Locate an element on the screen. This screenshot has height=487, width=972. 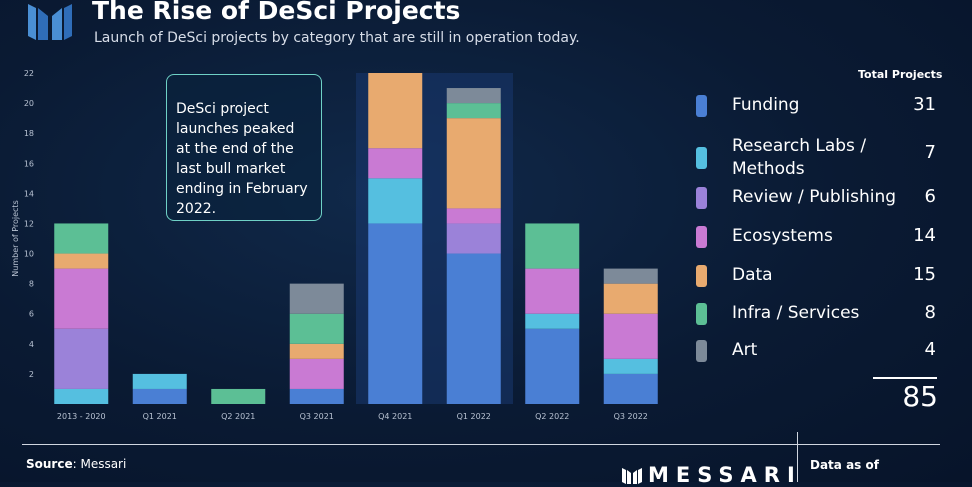
footer-divider is located at coordinates (481, 444).